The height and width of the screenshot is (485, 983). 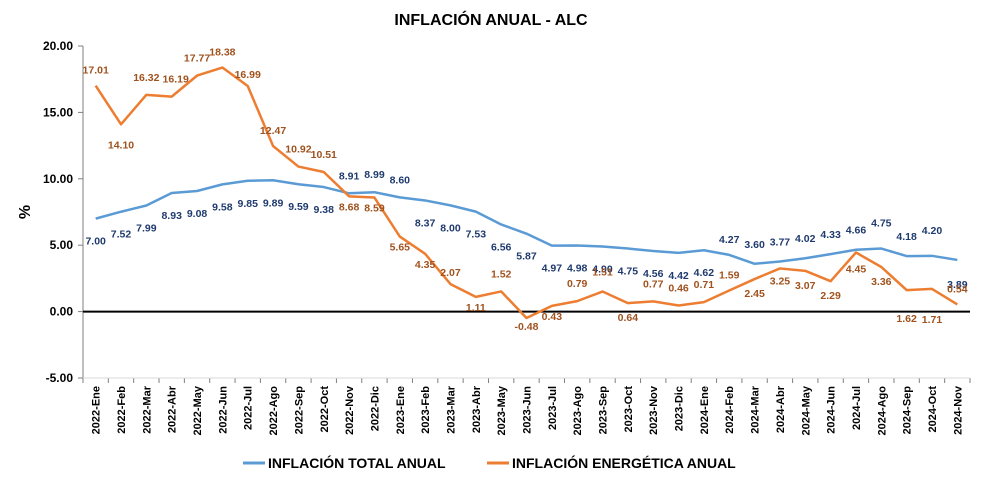 I want to click on data-label-energy: 5.65, so click(x=400, y=248).